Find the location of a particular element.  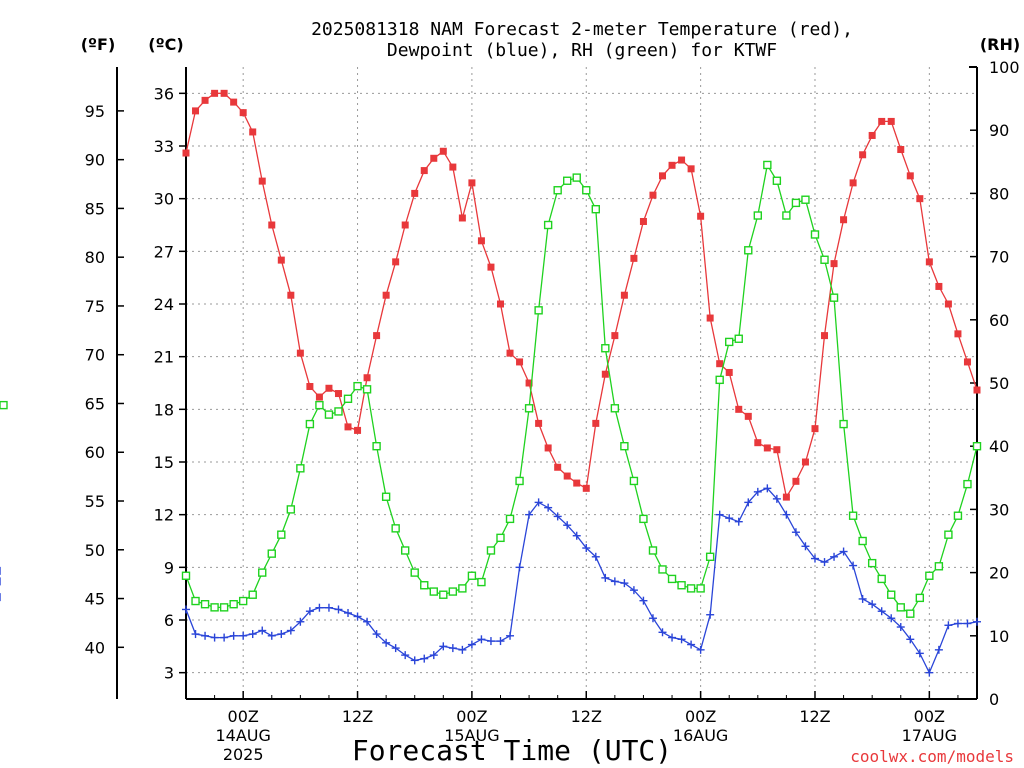

celsius-unit-label: (ºC) is located at coordinates (165, 44).